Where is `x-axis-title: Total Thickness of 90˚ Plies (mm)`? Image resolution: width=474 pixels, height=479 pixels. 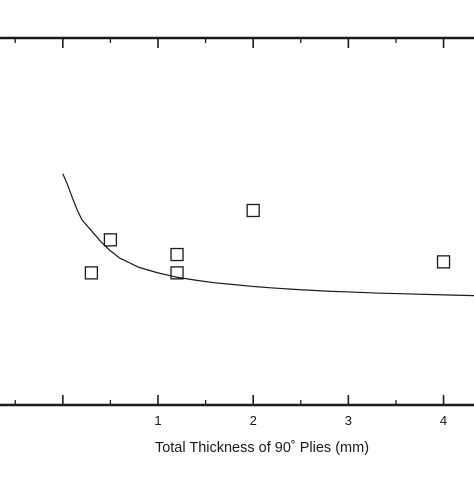
x-axis-title: Total Thickness of 90˚ Plies (mm) is located at coordinates (262, 448).